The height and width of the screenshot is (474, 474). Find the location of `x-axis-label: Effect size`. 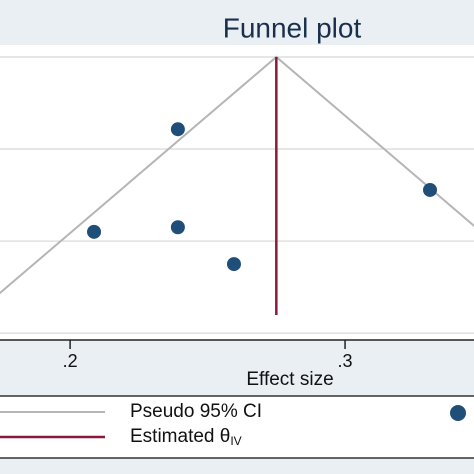

x-axis-label: Effect size is located at coordinates (289, 379).